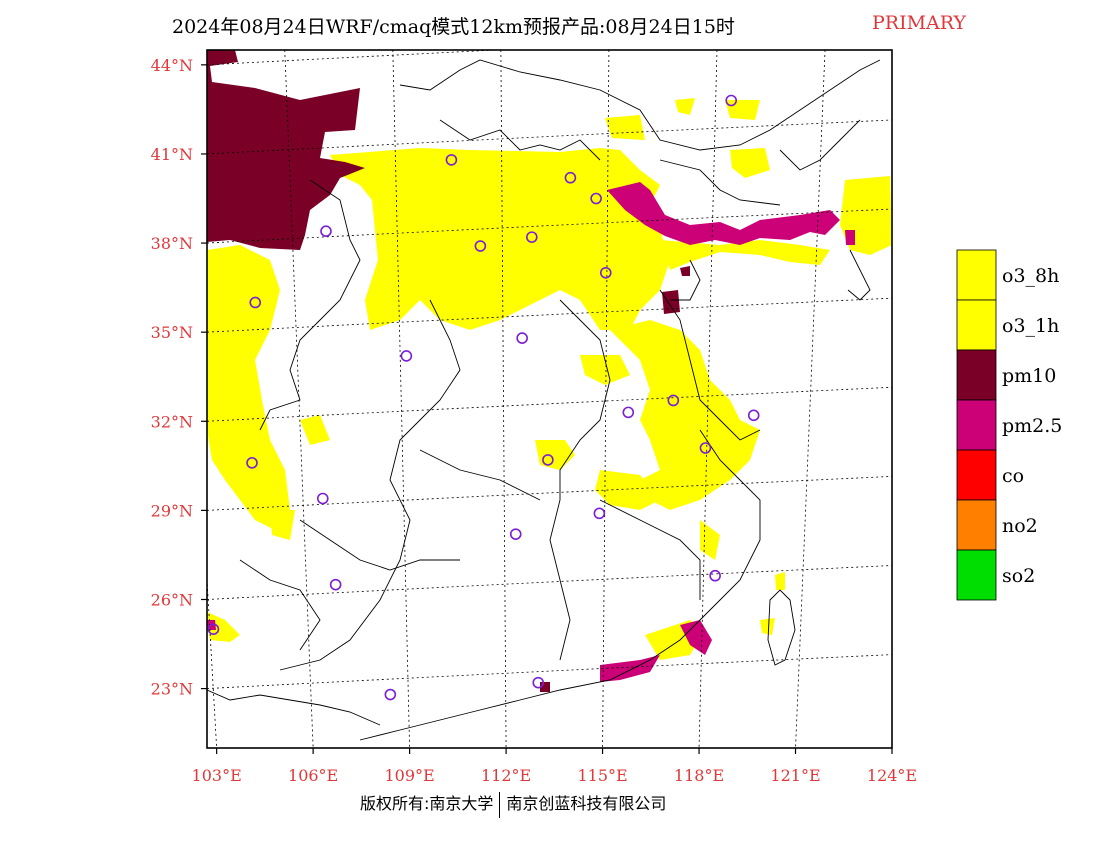 The height and width of the screenshot is (850, 1100). Describe the element at coordinates (1030, 276) in the screenshot. I see `legend-label: o3_8h` at that location.